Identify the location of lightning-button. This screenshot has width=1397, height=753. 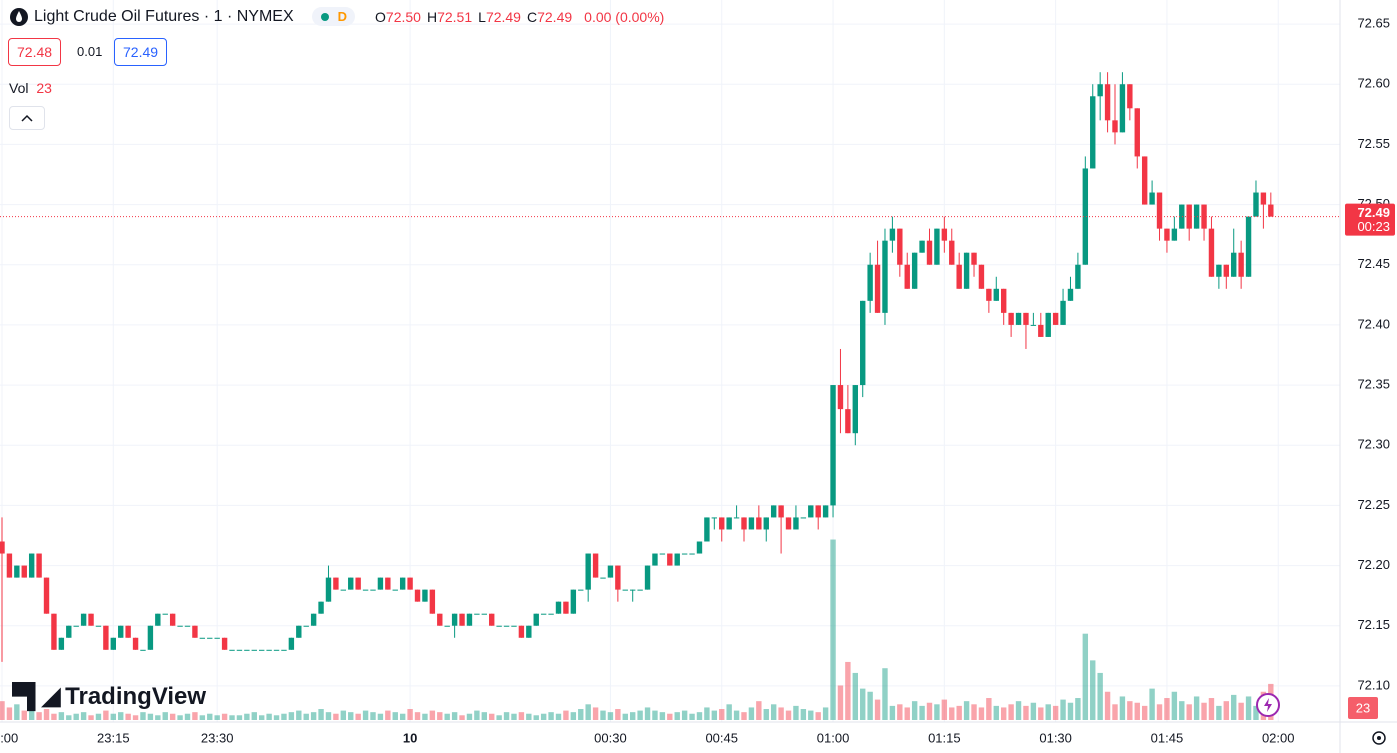
(1268, 707).